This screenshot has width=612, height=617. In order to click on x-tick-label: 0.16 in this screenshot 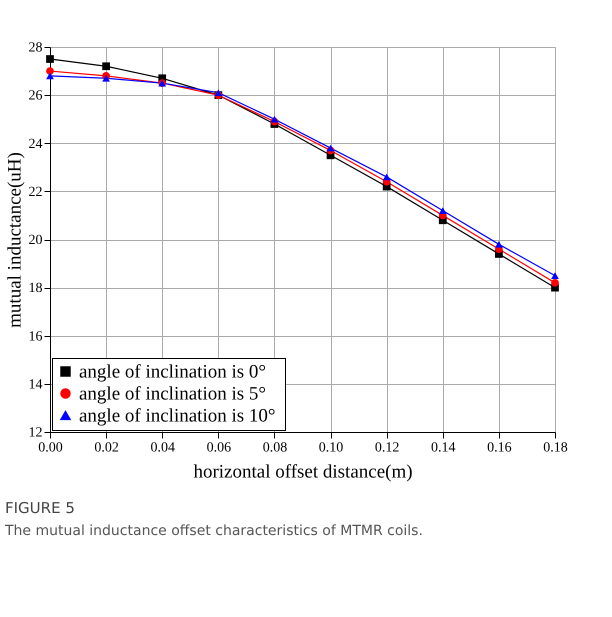, I will do `click(499, 448)`.